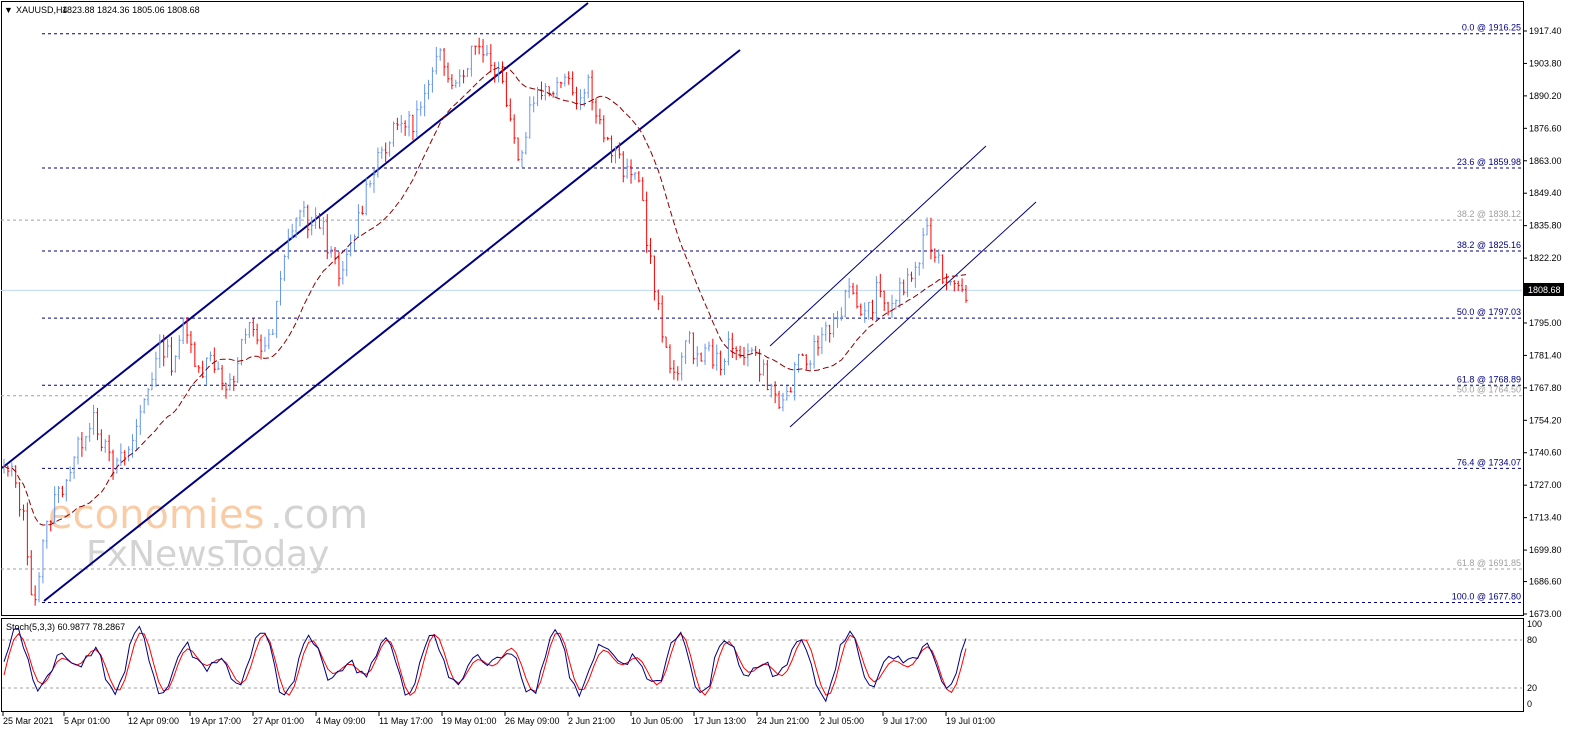 This screenshot has width=1596, height=743. Describe the element at coordinates (1545, 582) in the screenshot. I see `price-tick-label: 1686.60` at that location.